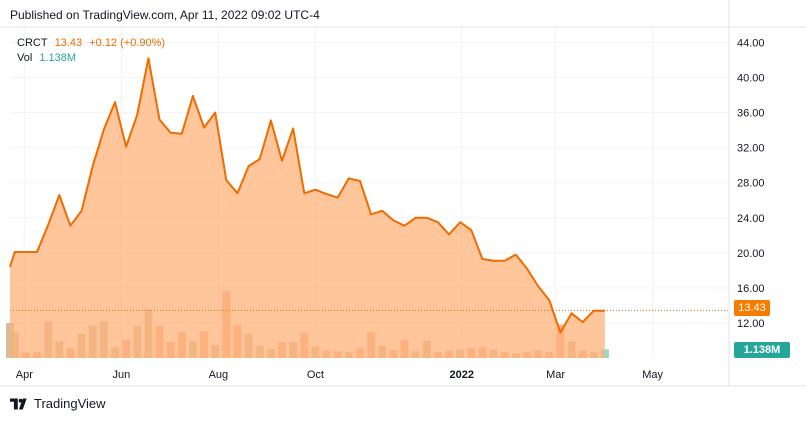  I want to click on footer-brand: TradingView, so click(70, 403).